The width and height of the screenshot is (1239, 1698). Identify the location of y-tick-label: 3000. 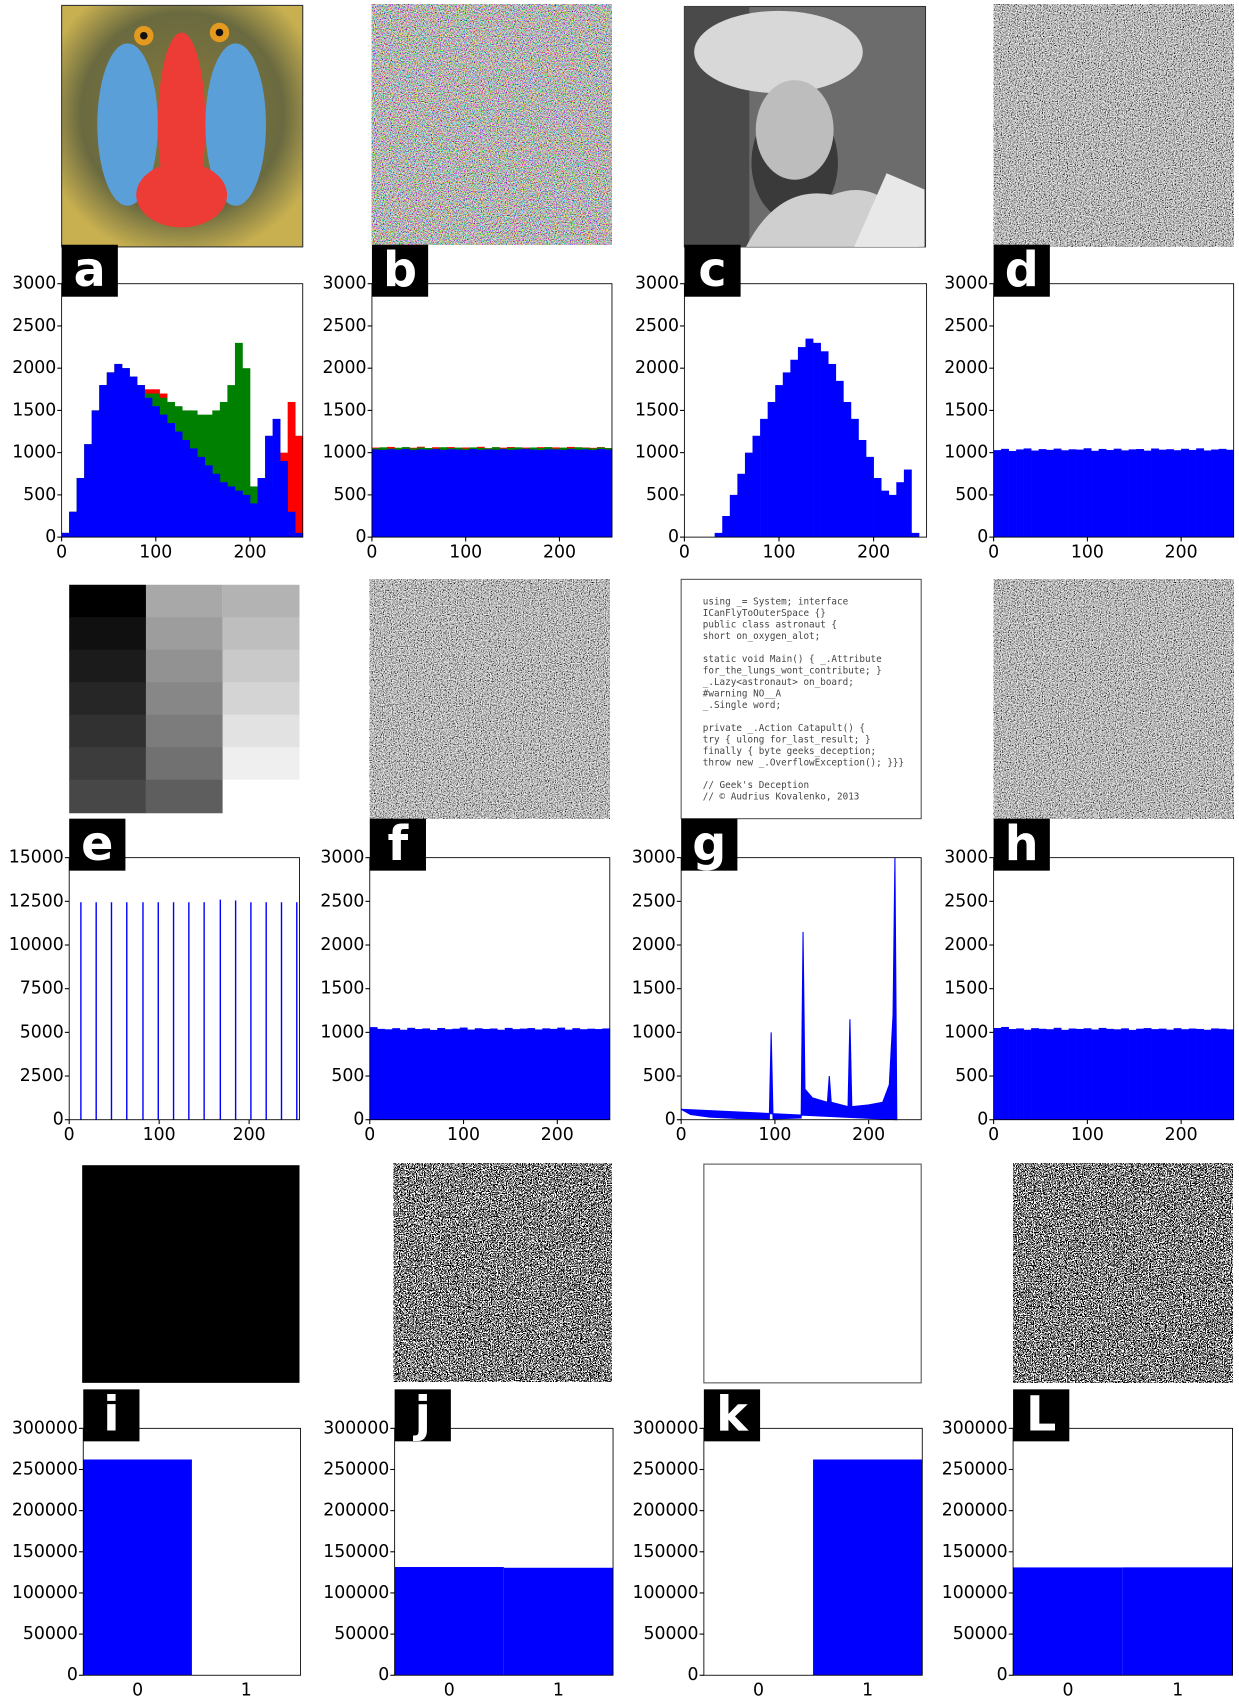
(345, 284).